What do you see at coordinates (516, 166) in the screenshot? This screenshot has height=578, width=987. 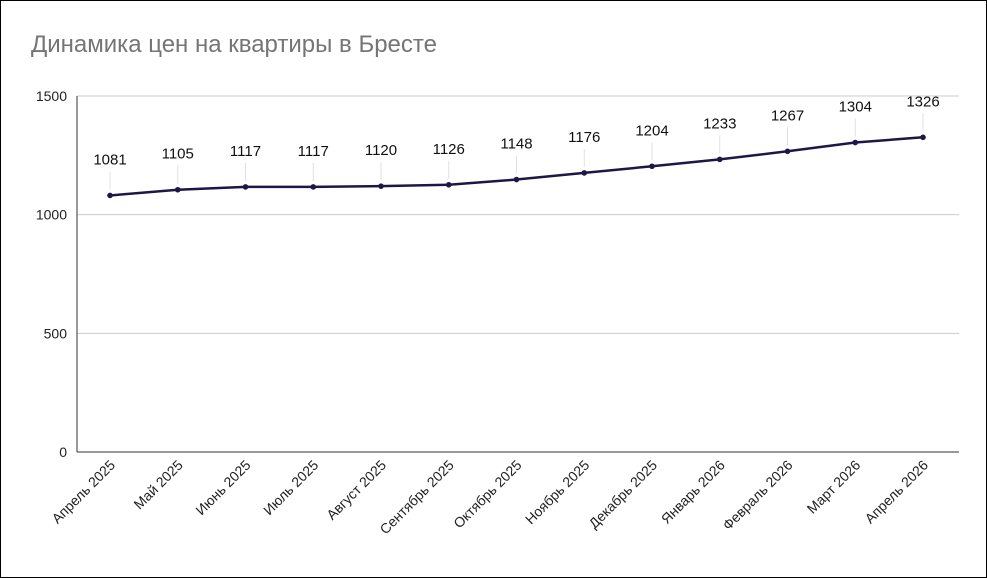 I see `series-group` at bounding box center [516, 166].